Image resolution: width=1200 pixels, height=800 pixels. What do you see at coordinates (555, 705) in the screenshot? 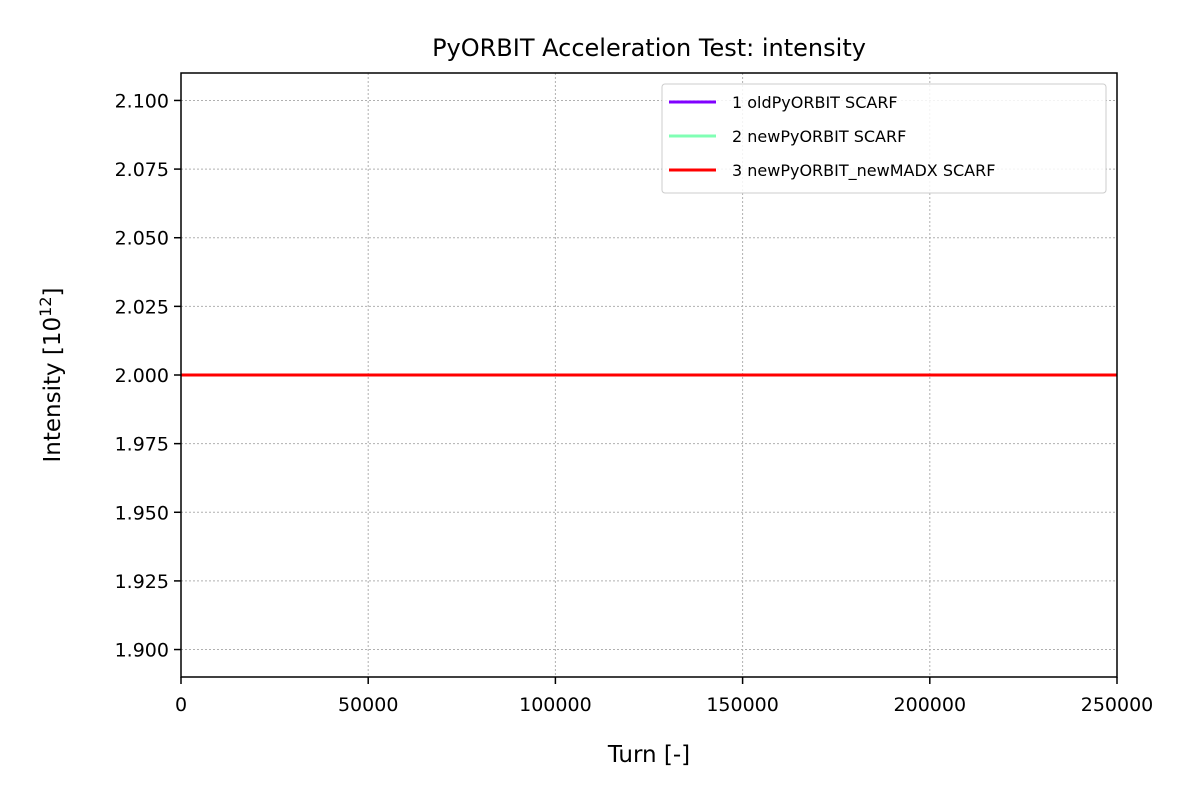
I see `x-tick-label: 100000` at bounding box center [555, 705].